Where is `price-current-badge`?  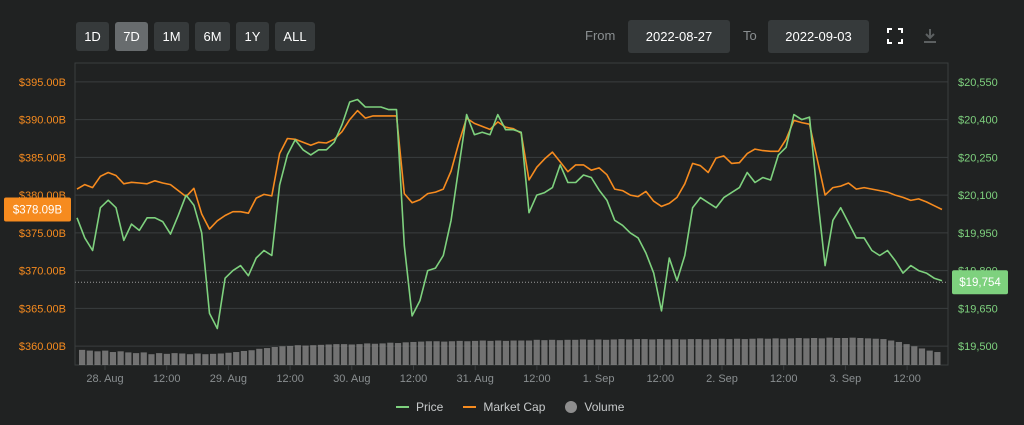
price-current-badge is located at coordinates (980, 282).